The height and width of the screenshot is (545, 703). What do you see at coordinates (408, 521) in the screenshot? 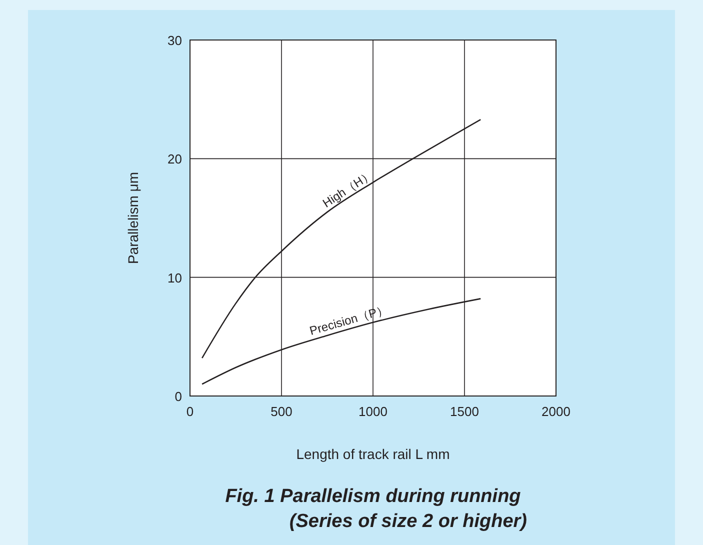
I see `text: (Series of size 2 or higher)` at bounding box center [408, 521].